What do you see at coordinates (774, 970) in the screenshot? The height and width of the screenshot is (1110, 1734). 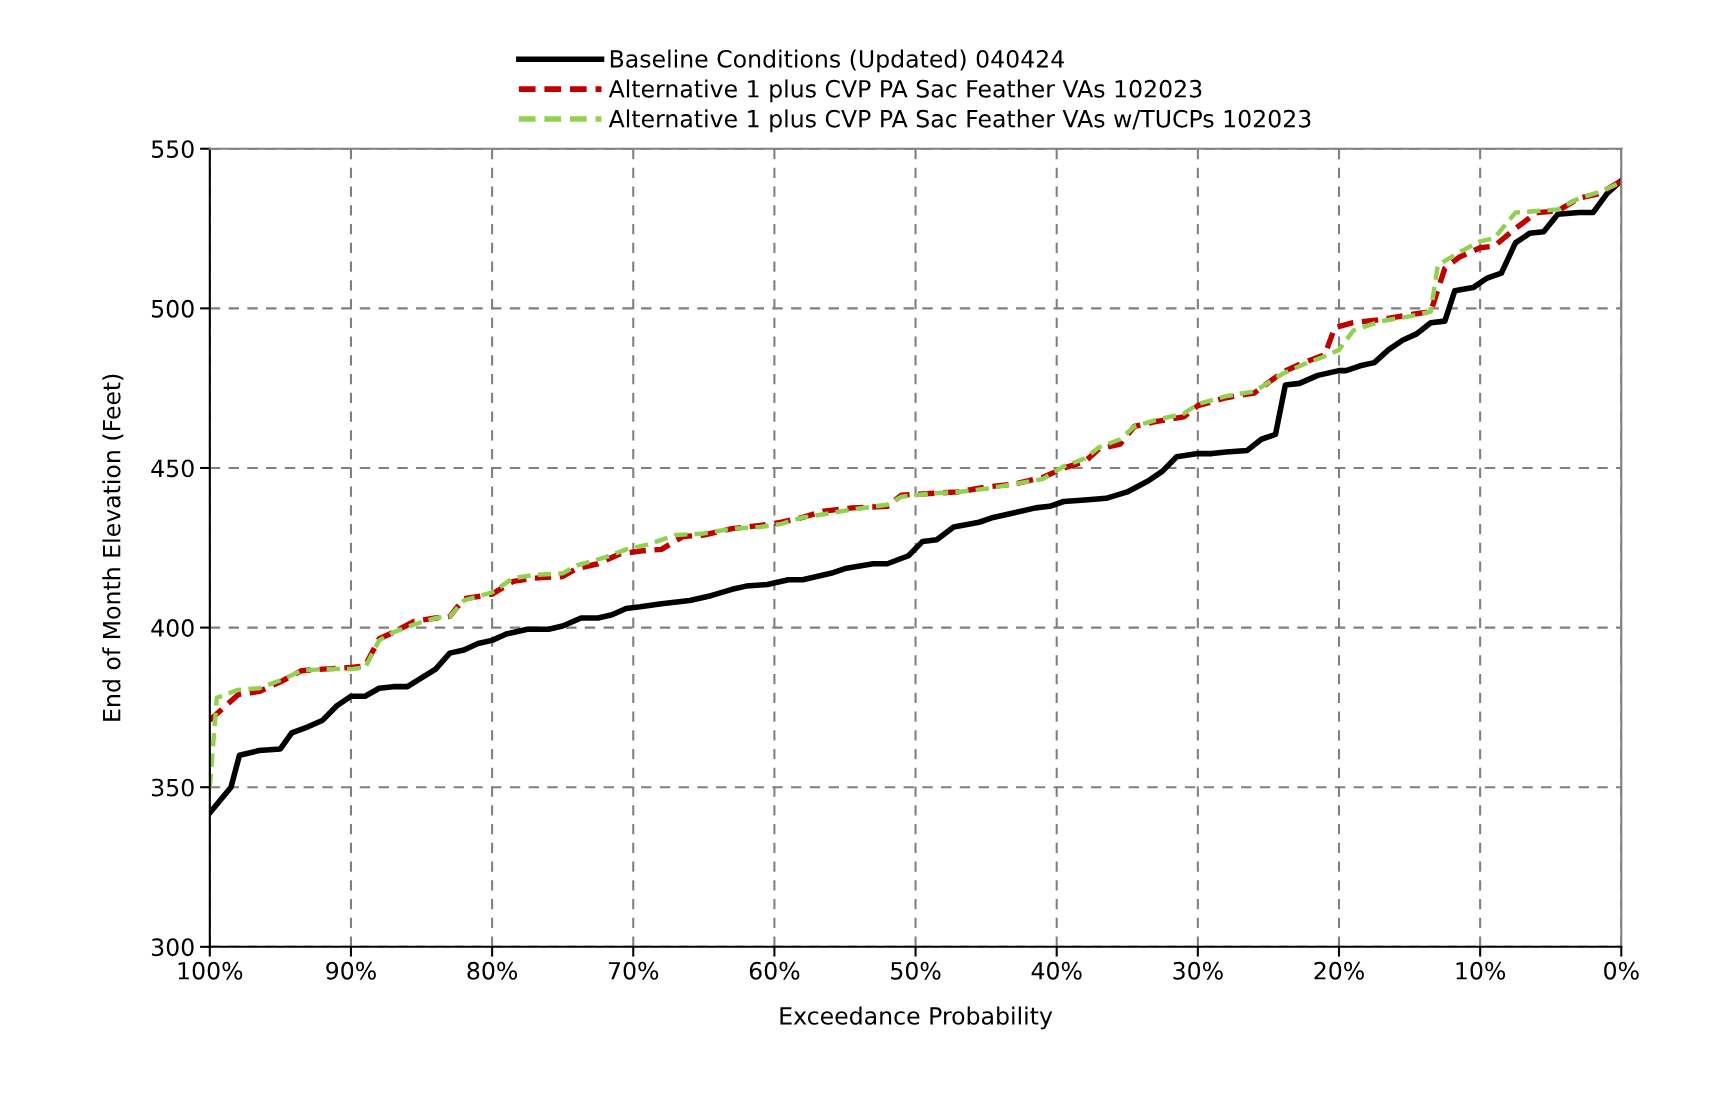 I see `x-tick-label: 60%` at bounding box center [774, 970].